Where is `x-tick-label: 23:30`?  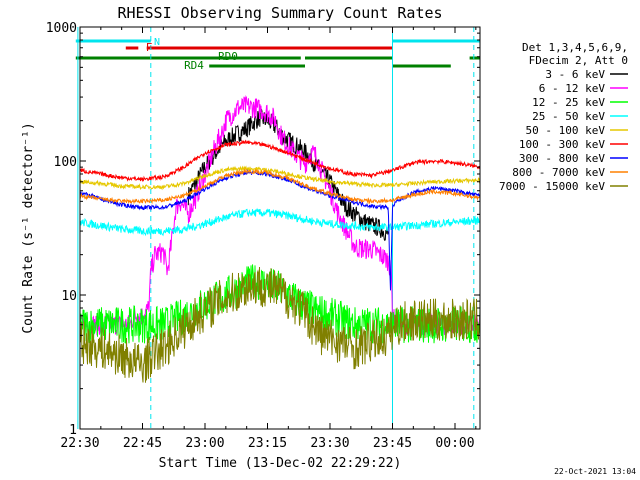
x-tick-label: 23:30 is located at coordinates (329, 443).